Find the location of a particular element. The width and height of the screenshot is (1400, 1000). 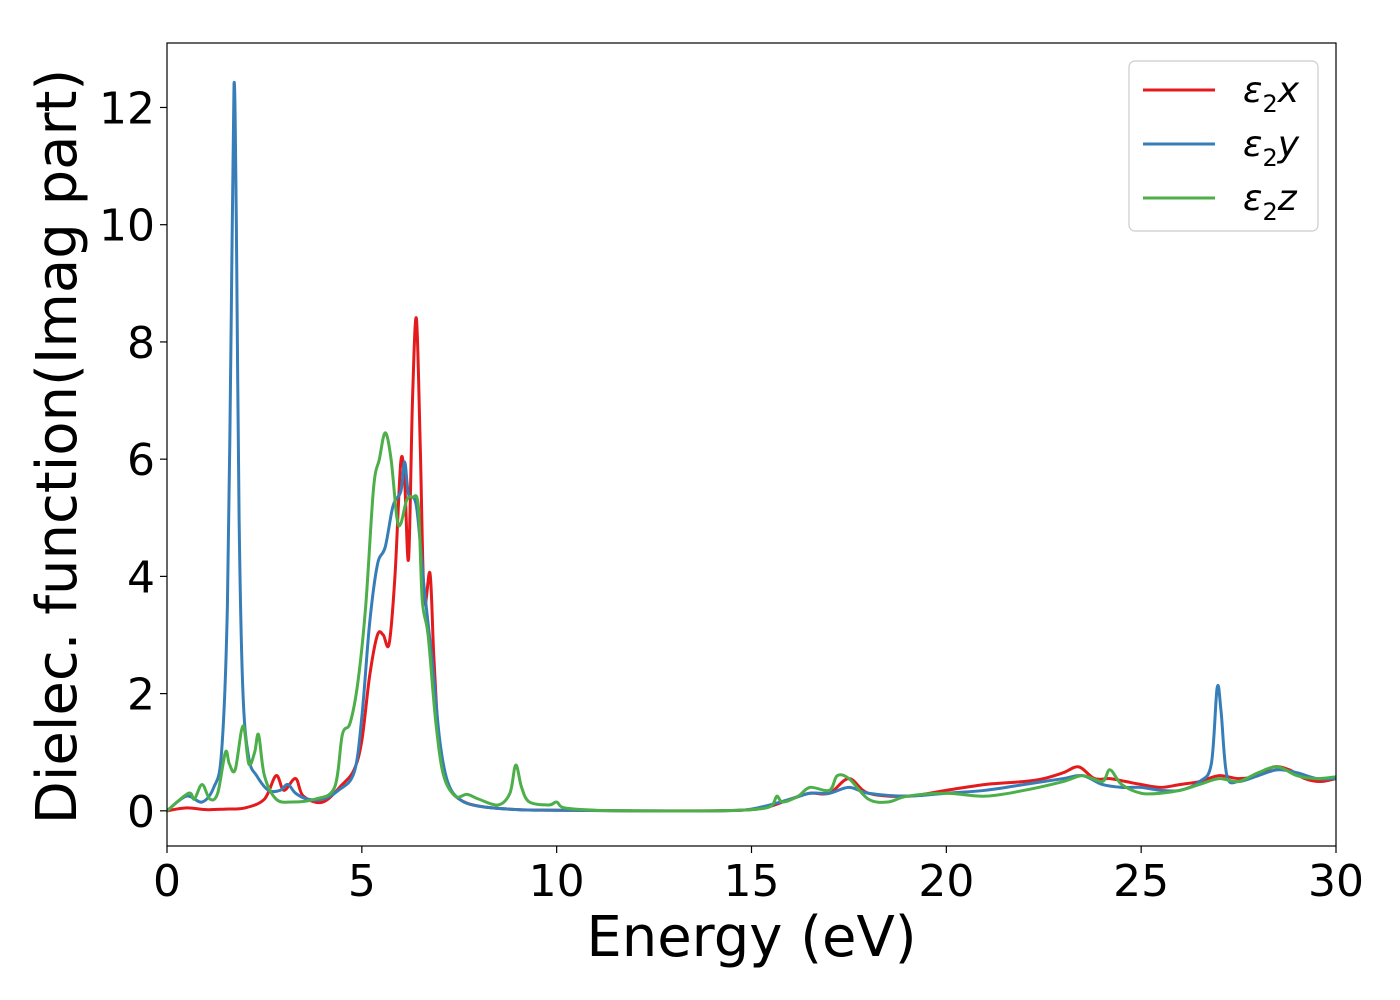

x-tick-label: 25 is located at coordinates (1141, 881).